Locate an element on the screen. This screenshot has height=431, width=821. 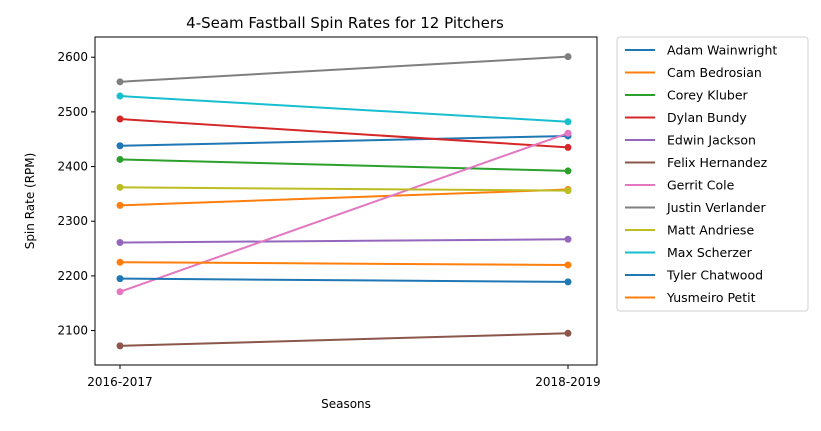
legend-label: Tyler Chatwood is located at coordinates (714, 275).